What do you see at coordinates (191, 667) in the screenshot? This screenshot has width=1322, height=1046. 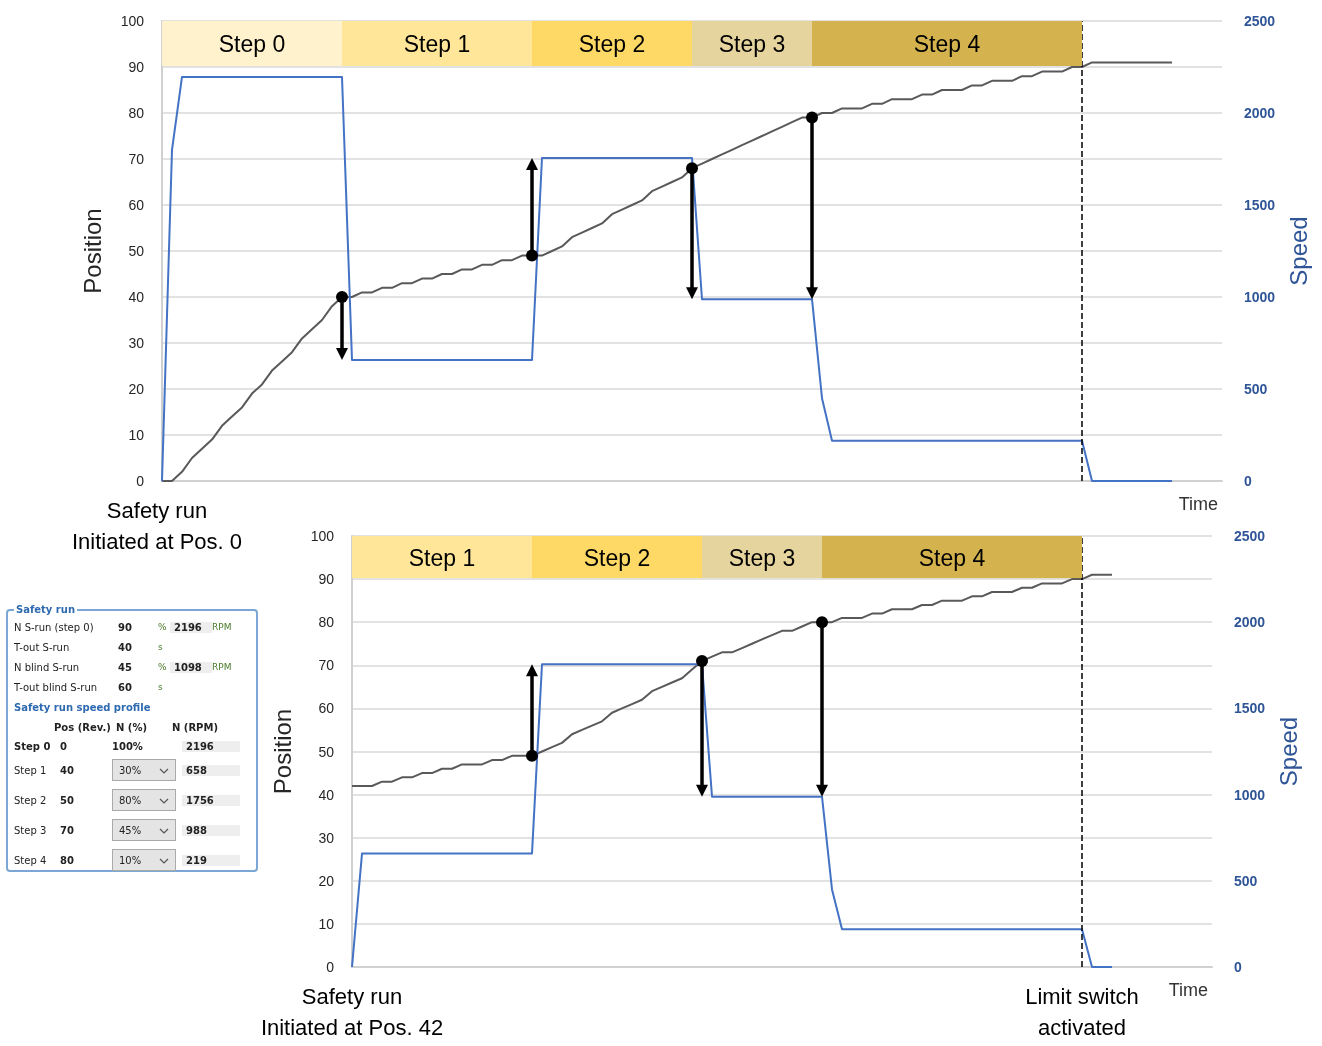 I see `text: 1098` at bounding box center [191, 667].